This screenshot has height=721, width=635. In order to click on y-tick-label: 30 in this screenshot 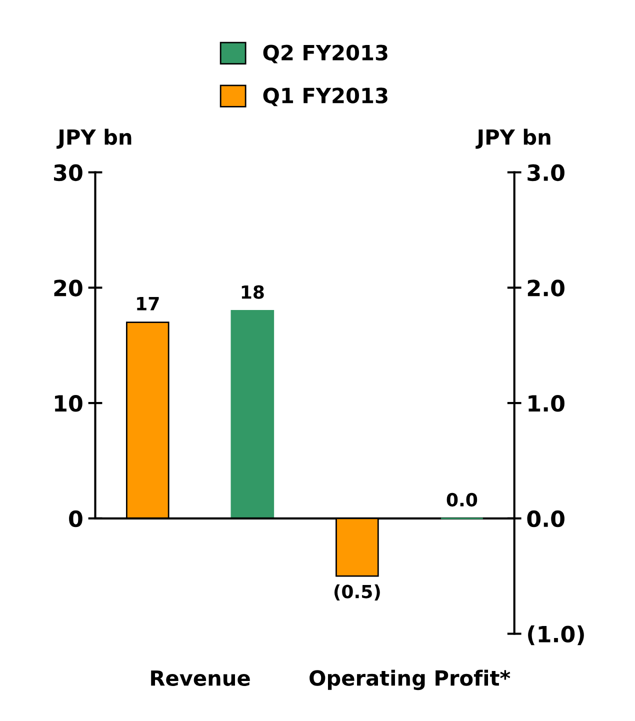, I will do `click(68, 173)`.